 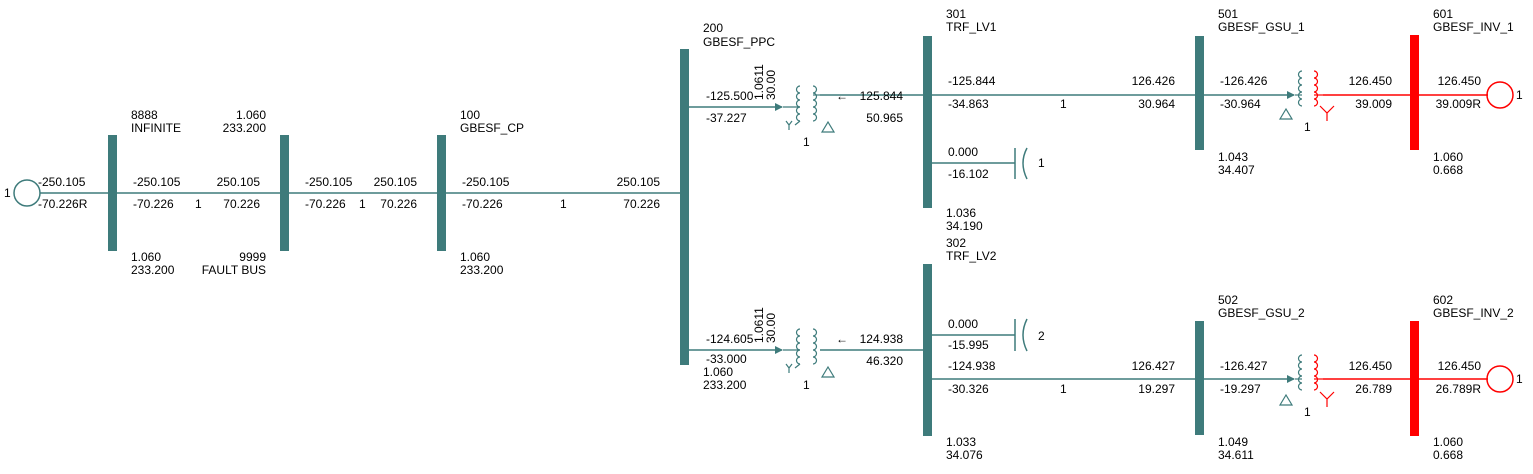 I want to click on bus-502-name: GBESF_GSU_2, so click(x=1261, y=313).